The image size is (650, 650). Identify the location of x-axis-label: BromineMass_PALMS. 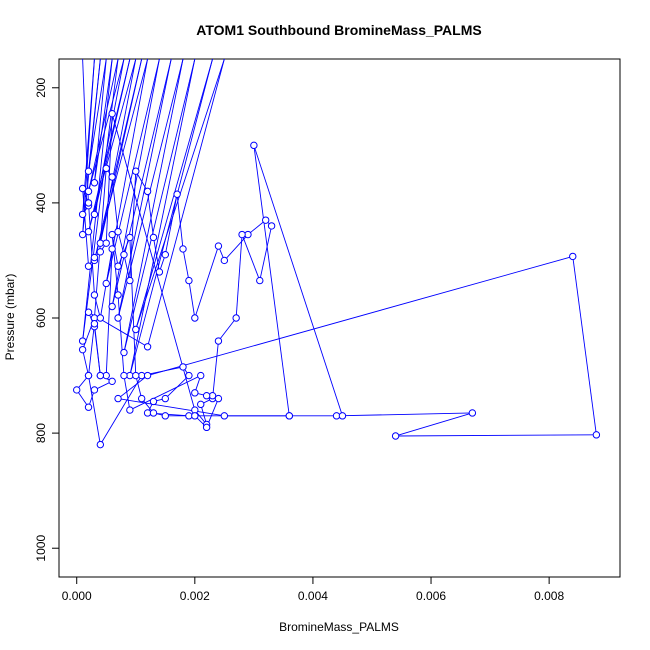
(339, 627).